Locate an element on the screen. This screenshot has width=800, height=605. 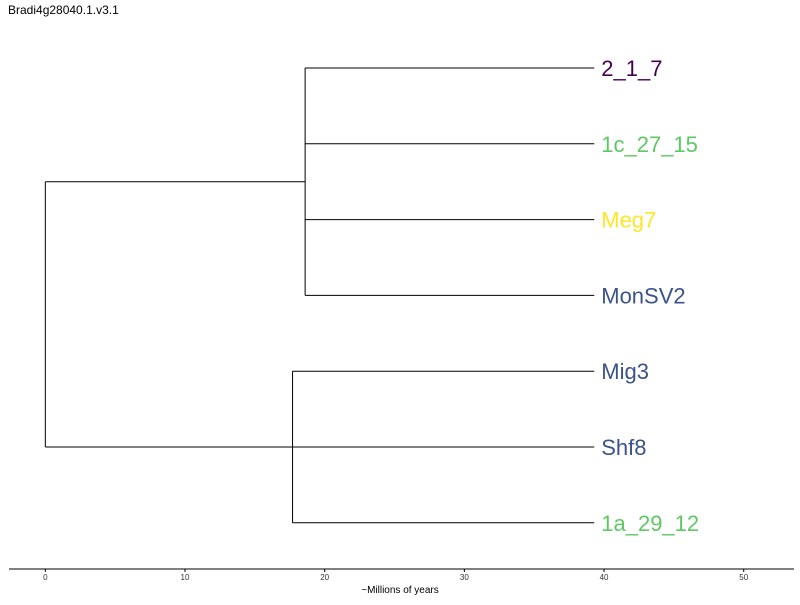
x-axis-label: ~Millions of years is located at coordinates (400, 590).